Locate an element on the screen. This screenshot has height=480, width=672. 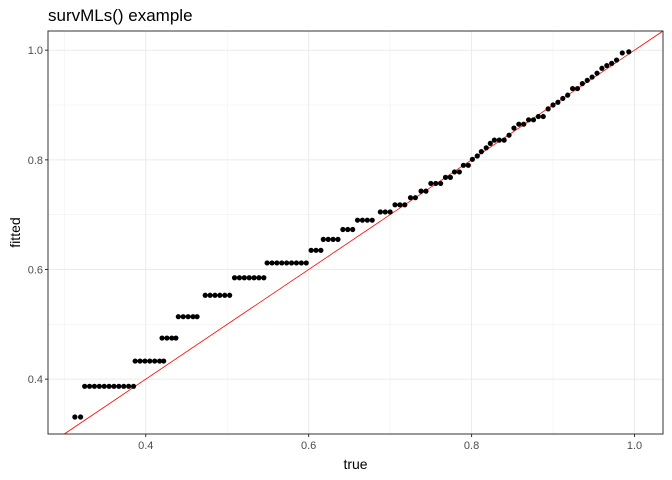
x-tick-label: 1.0 is located at coordinates (634, 446).